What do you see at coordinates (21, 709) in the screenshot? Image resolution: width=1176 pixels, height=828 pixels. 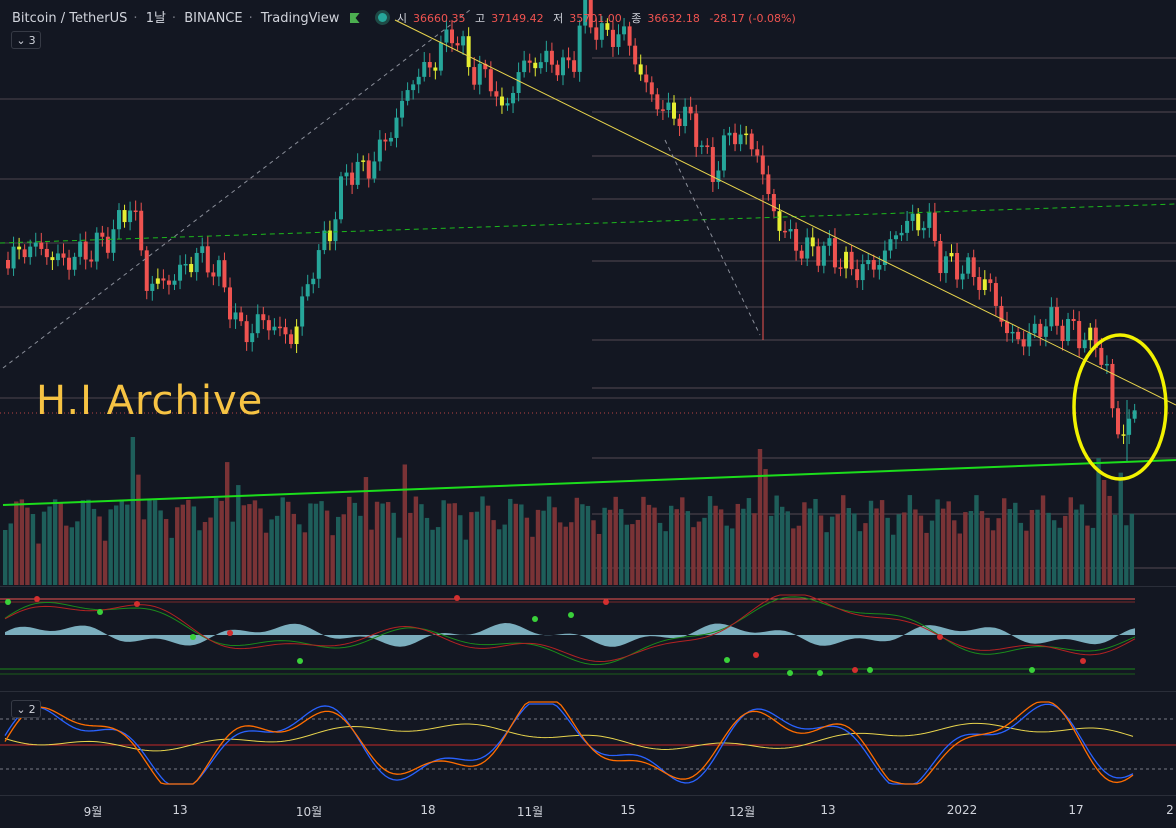 I see `chevron-down-icon: ⌄` at bounding box center [21, 709].